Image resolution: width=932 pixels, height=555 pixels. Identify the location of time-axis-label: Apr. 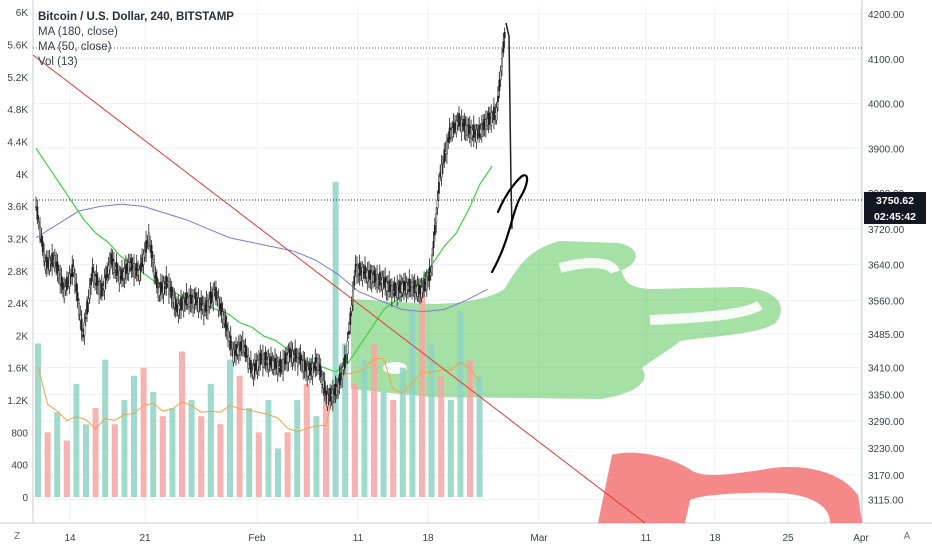
(861, 538).